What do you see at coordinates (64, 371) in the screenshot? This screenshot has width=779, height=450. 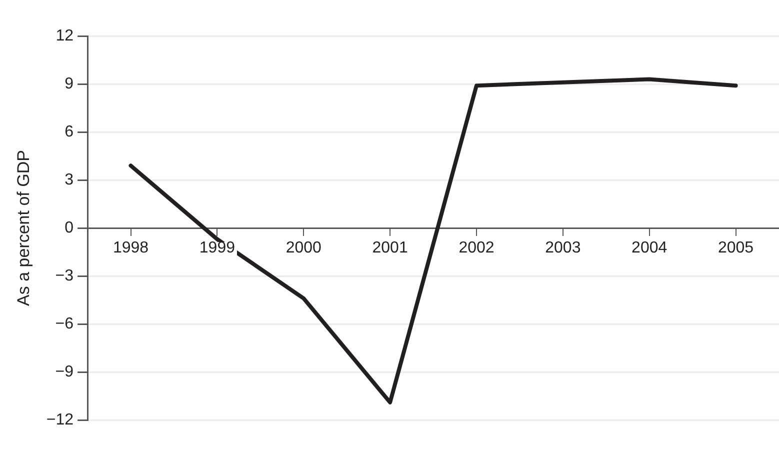 I see `y-tick-label: −9` at bounding box center [64, 371].